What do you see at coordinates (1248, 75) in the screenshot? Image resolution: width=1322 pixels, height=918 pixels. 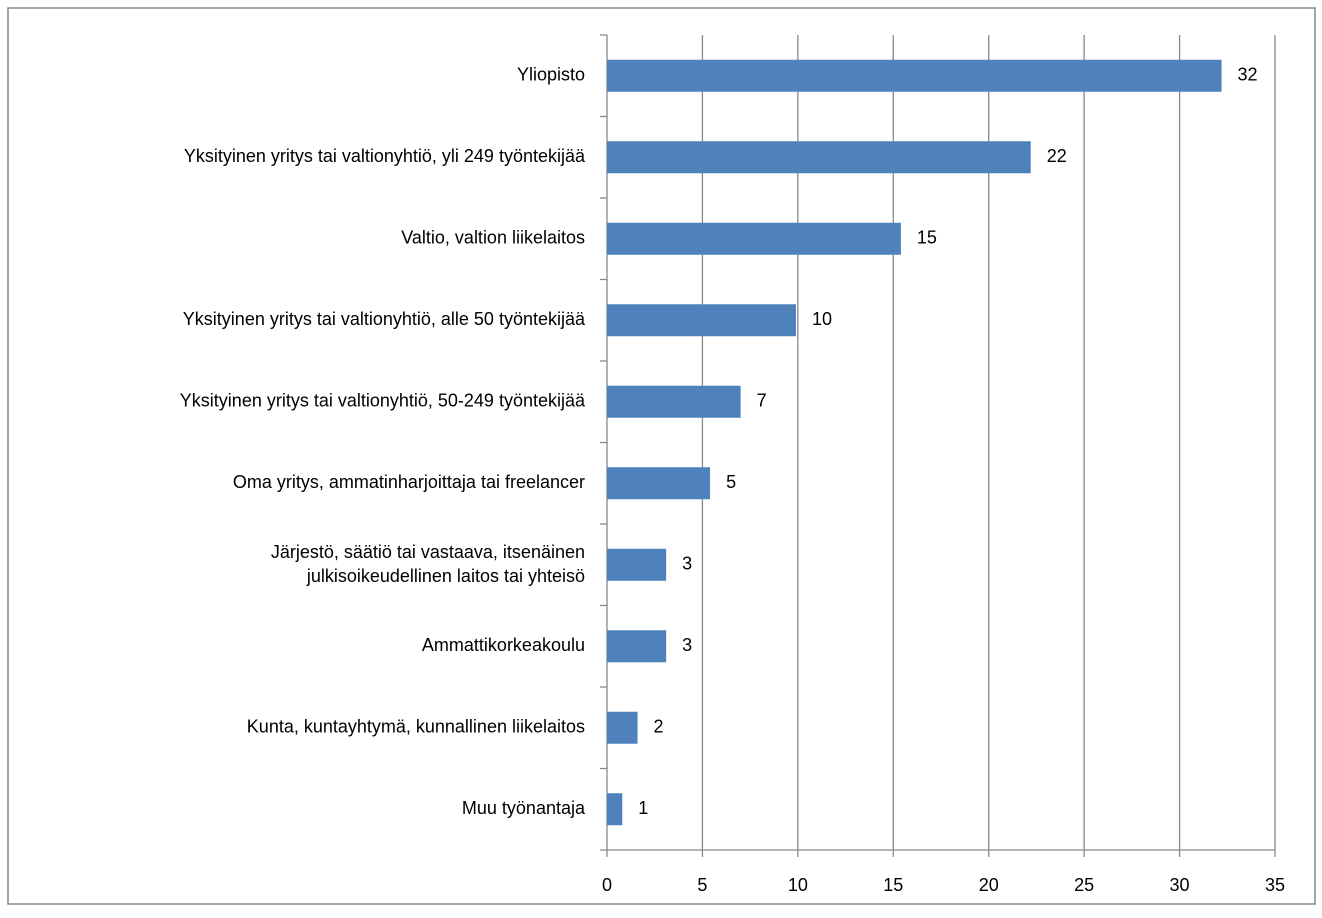 I see `data-label: 32` at bounding box center [1248, 75].